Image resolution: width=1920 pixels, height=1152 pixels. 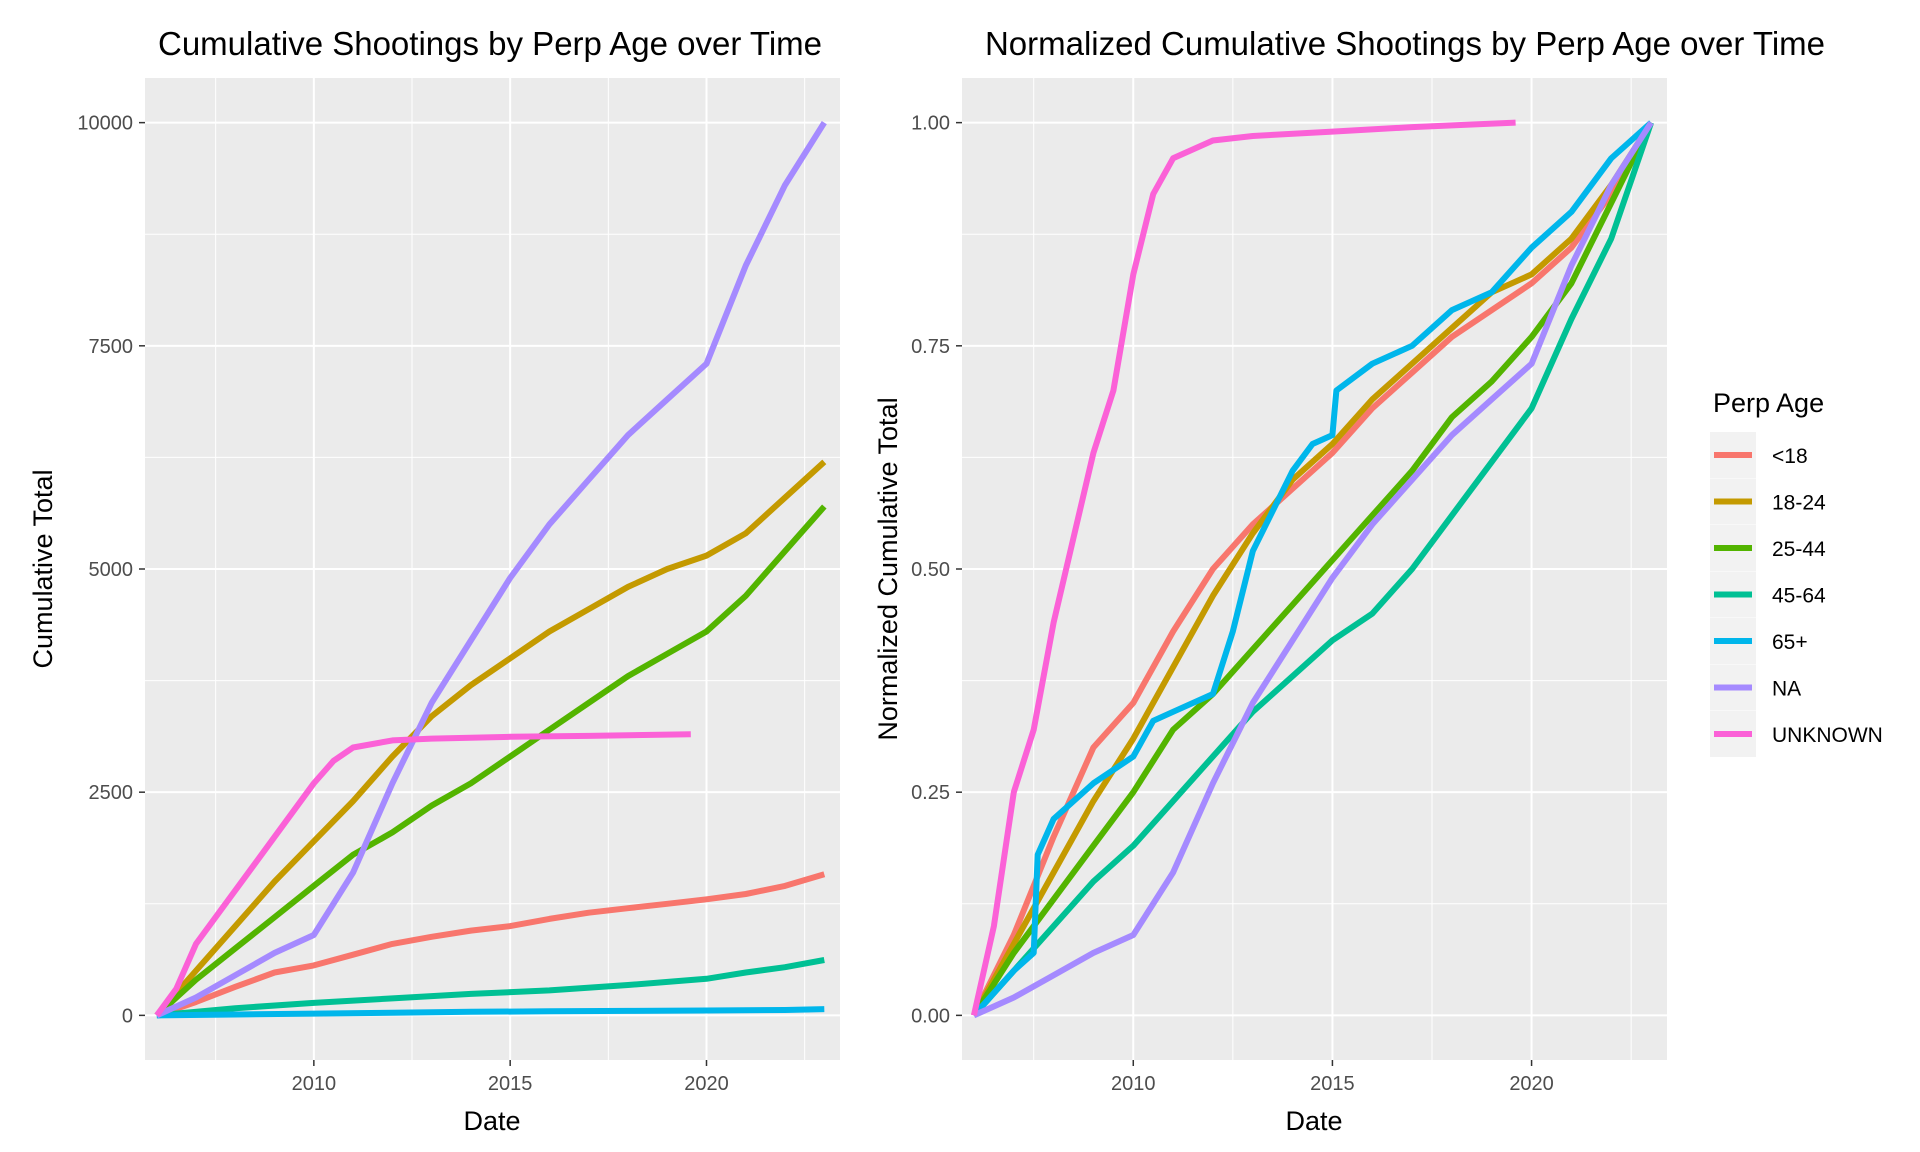 I want to click on legend-label: 65+, so click(x=1790, y=642).